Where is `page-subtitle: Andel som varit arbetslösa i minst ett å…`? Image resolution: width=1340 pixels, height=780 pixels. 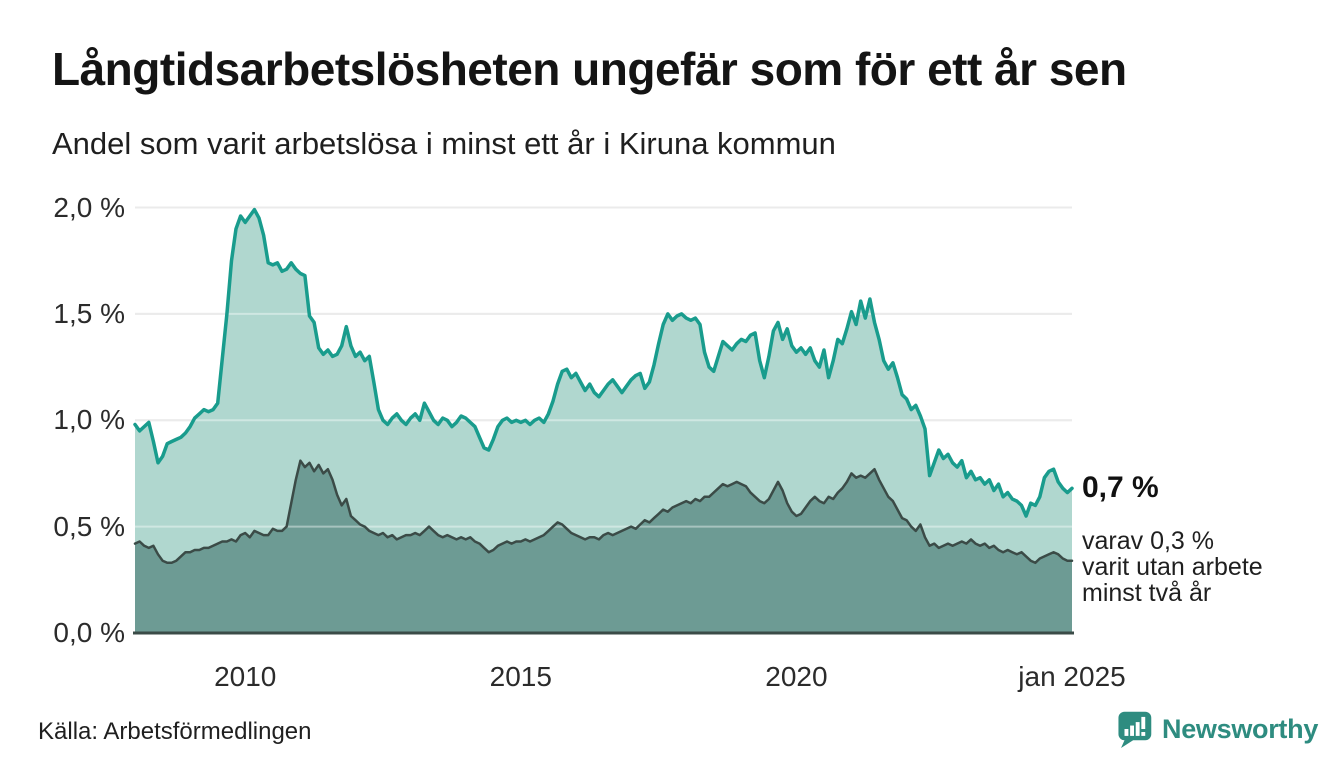 page-subtitle: Andel som varit arbetslösa i minst ett å… is located at coordinates (444, 143).